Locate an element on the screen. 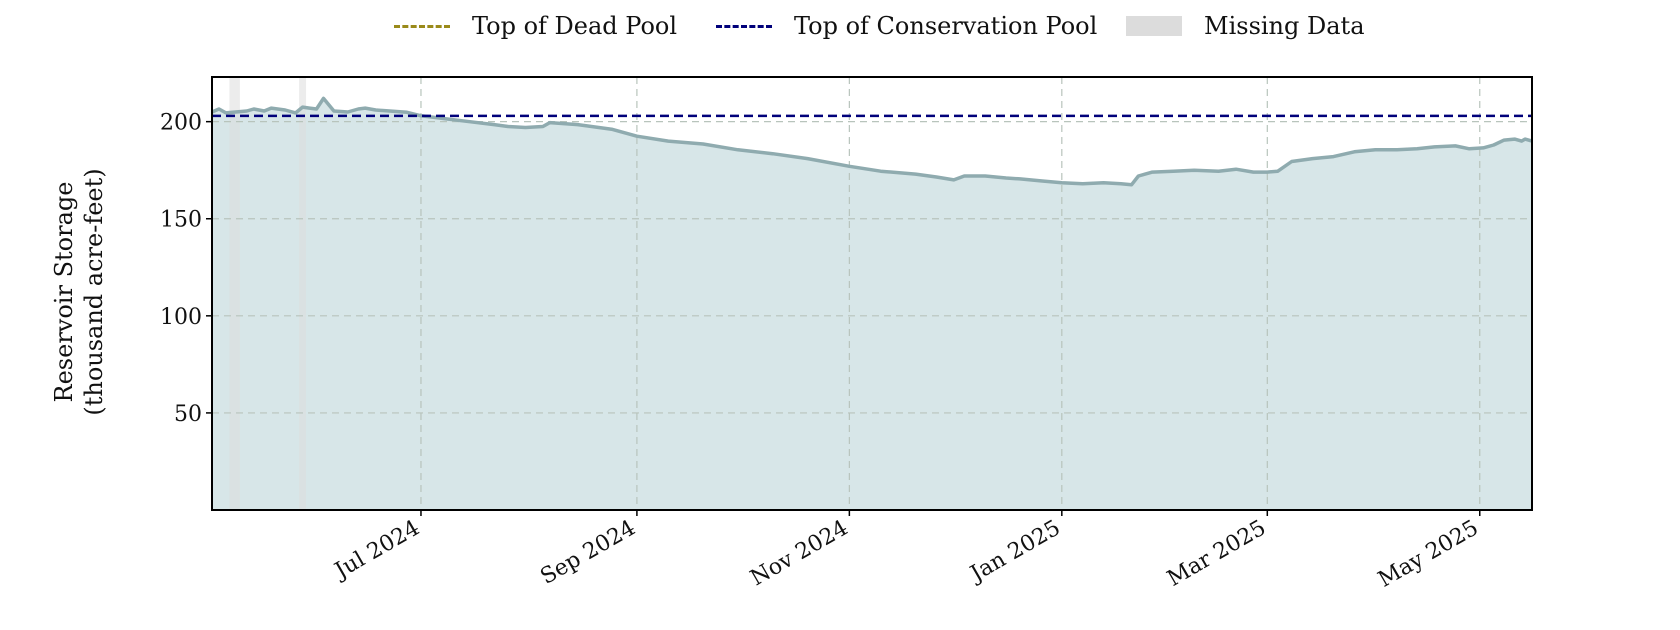  legend-item-missing-data: Missing Data is located at coordinates (1245, 26).